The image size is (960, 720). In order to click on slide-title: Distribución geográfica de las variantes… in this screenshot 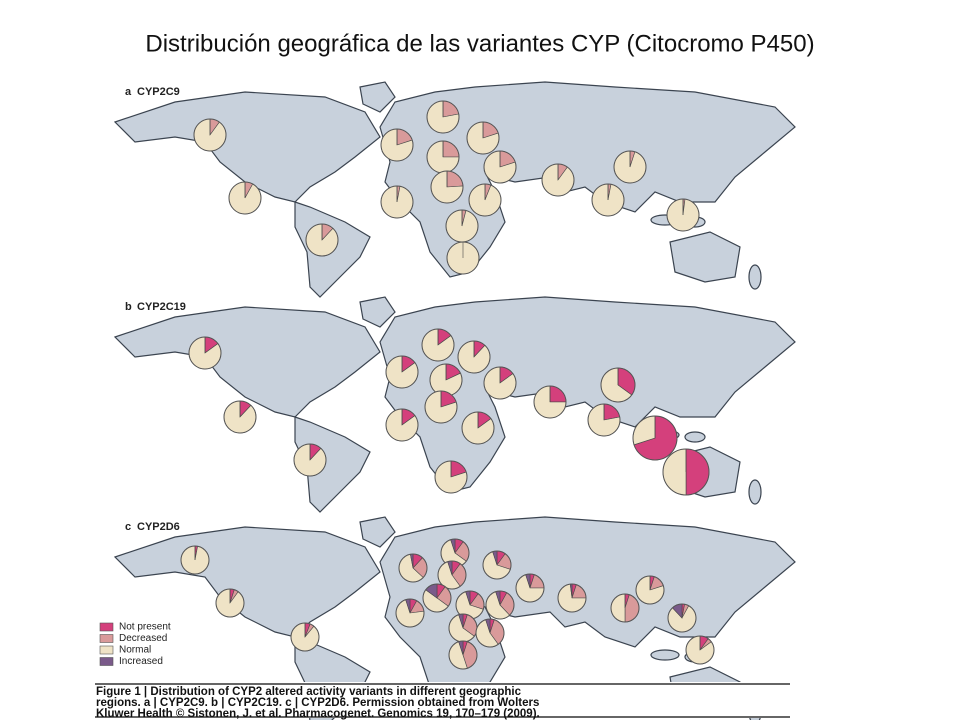, I will do `click(479, 43)`.